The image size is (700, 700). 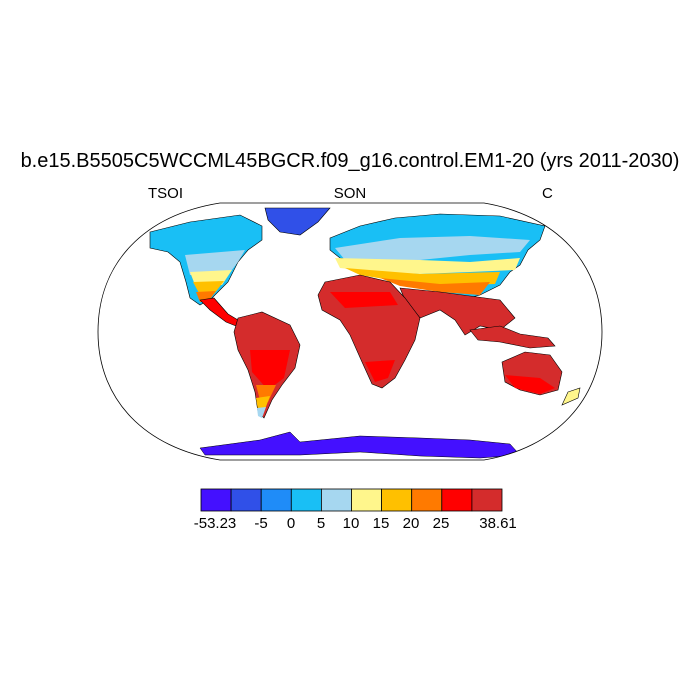 What do you see at coordinates (360, 445) in the screenshot?
I see `antarctica` at bounding box center [360, 445].